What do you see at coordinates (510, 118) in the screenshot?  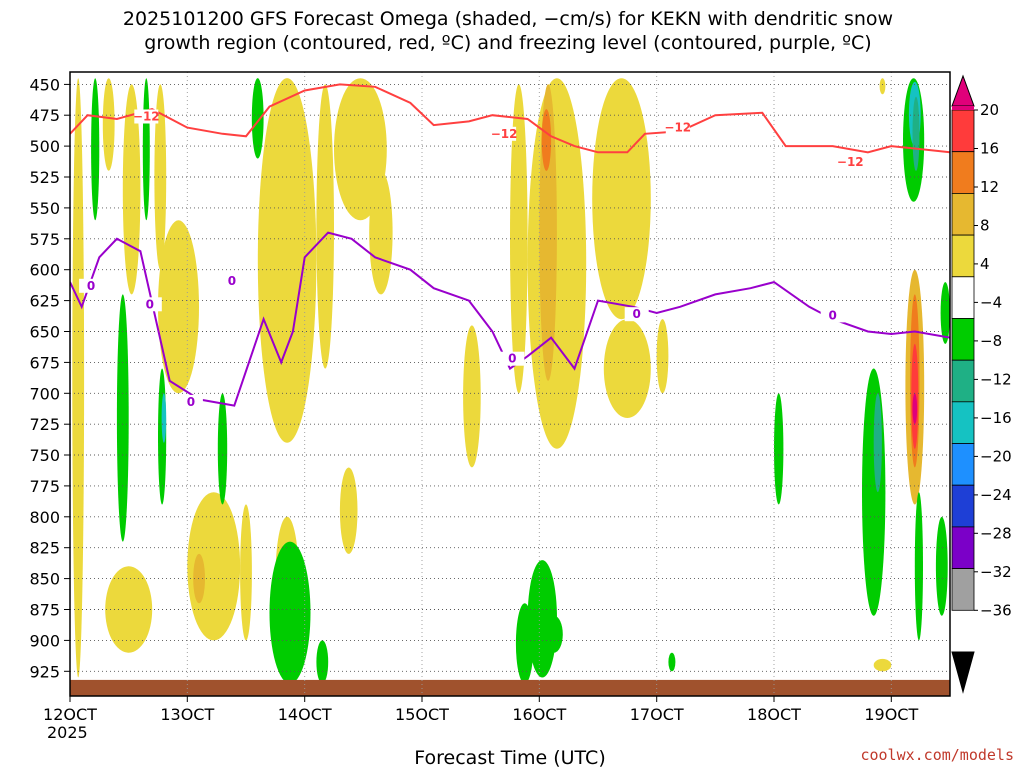 I see `dendritic-contour` at bounding box center [510, 118].